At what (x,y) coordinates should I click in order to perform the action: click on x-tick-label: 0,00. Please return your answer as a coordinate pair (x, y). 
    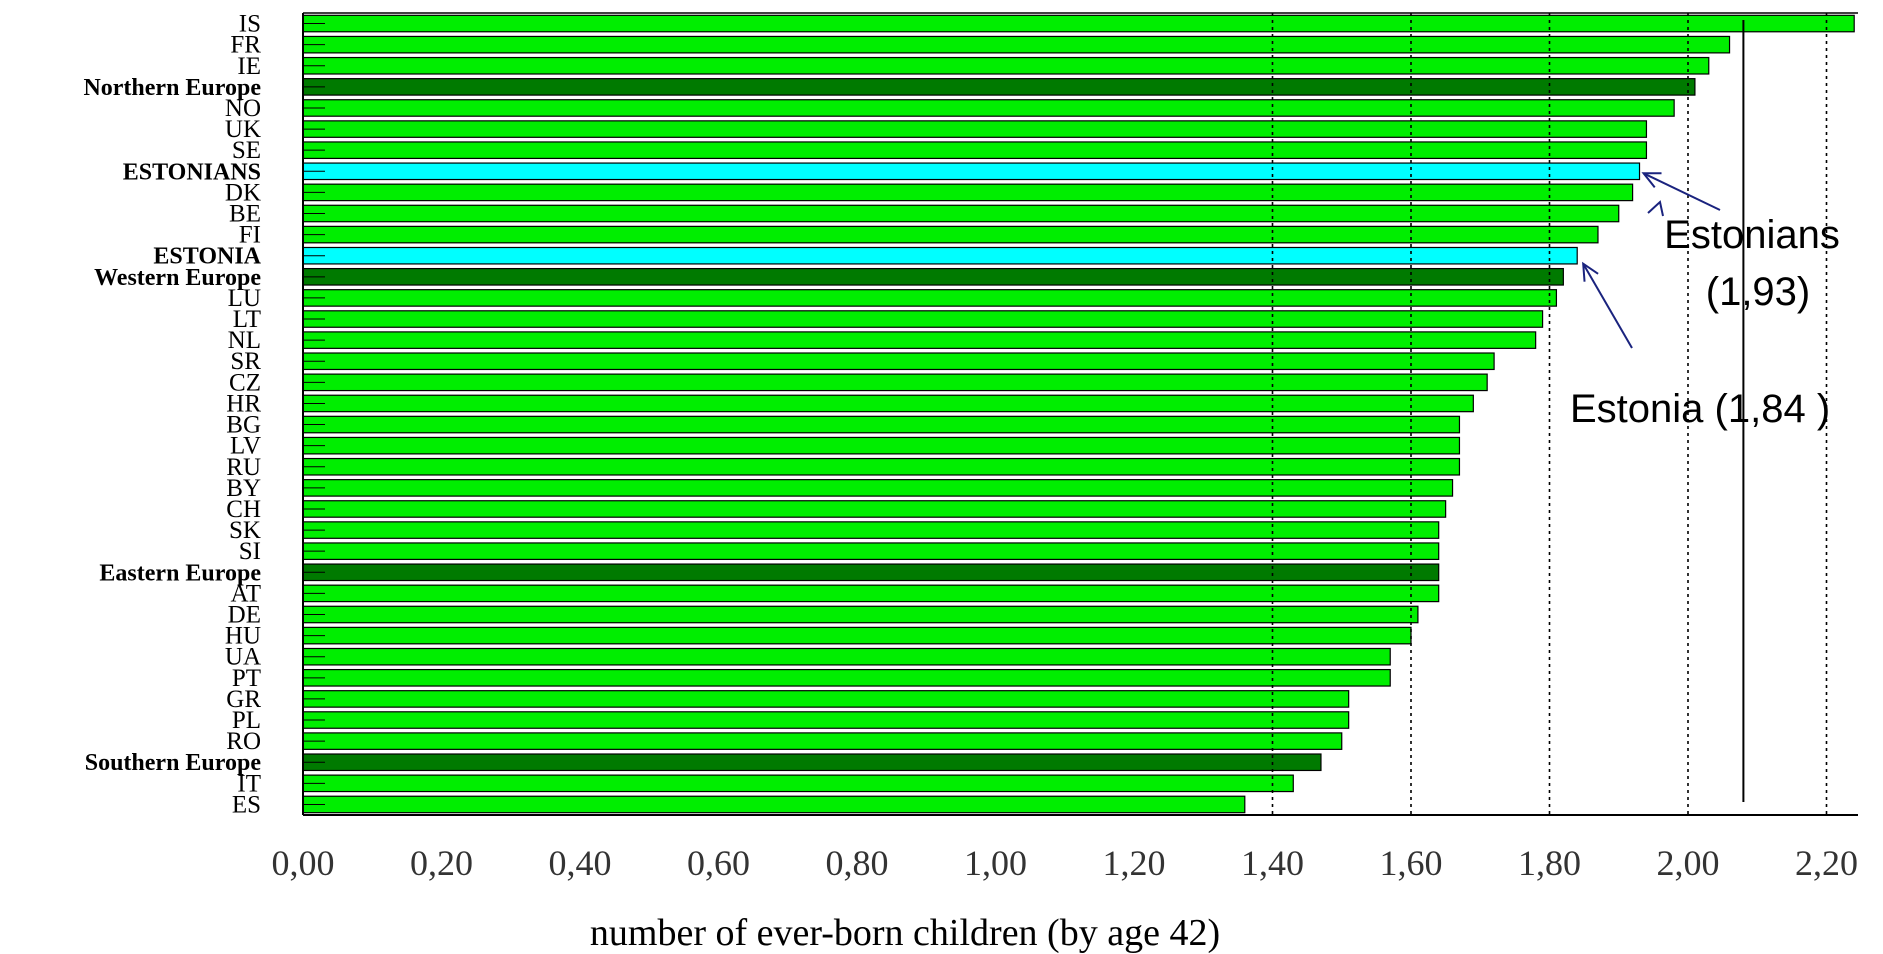
    Looking at the image, I should click on (303, 863).